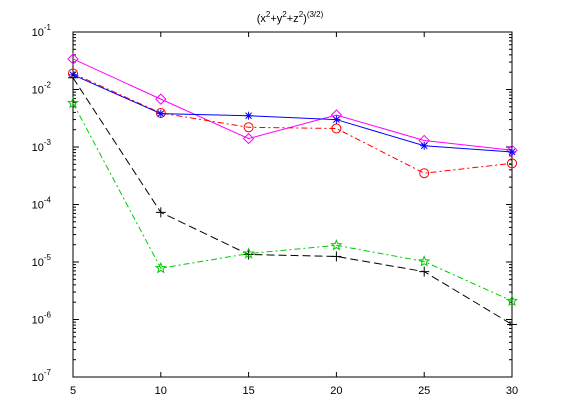 This screenshot has width=561, height=420. Describe the element at coordinates (48, 257) in the screenshot. I see `y-tick-exponent: -5` at that location.